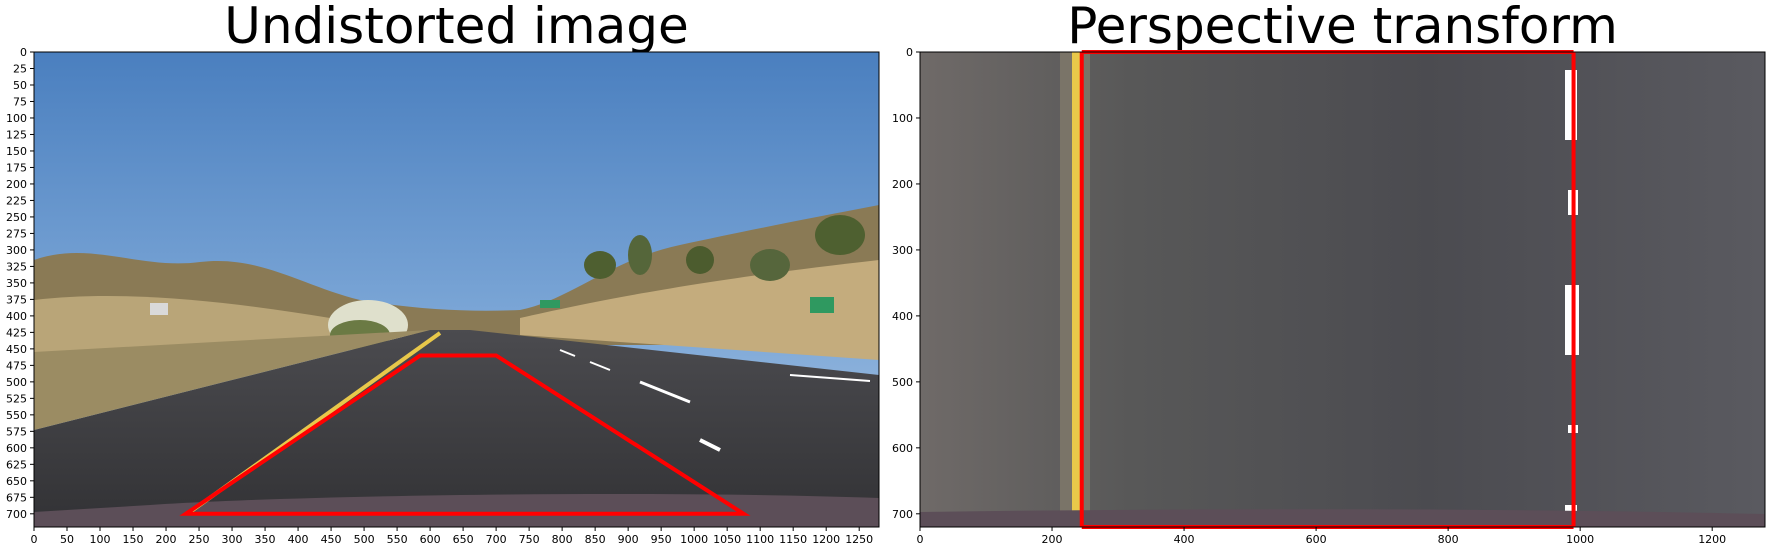  Describe the element at coordinates (1184, 539) in the screenshot. I see `right-x-tick-label: 400` at that location.